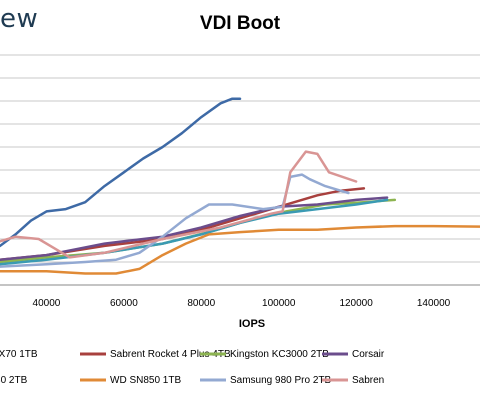  I want to click on legend-label: uda 530 2TB, so click(14, 380).